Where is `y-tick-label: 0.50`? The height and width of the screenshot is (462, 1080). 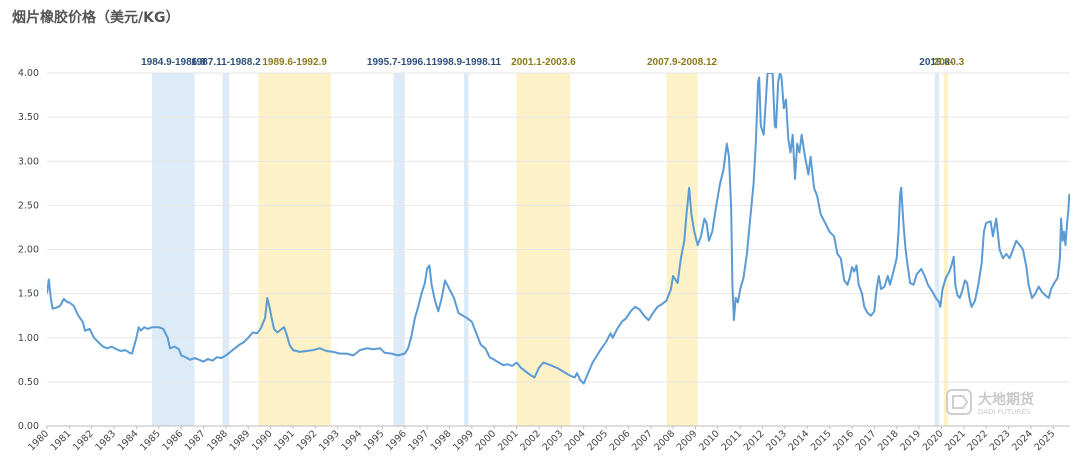
y-tick-label: 0.50 is located at coordinates (28, 382).